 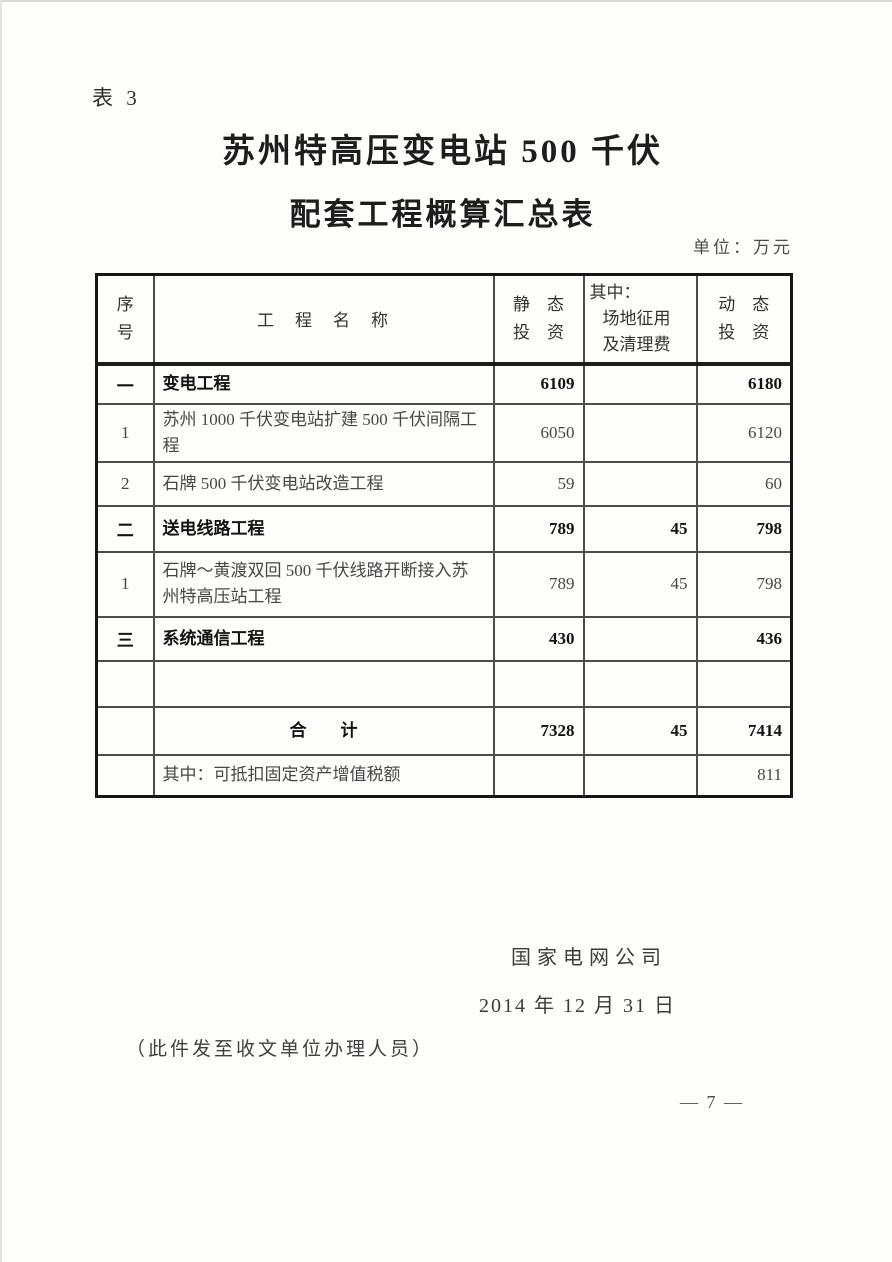 I want to click on header-line: 其中：, so click(x=615, y=292).